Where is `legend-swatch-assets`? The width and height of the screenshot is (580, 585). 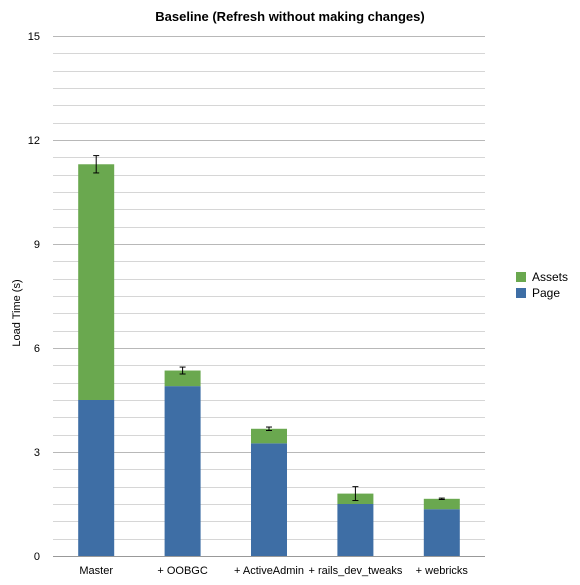 legend-swatch-assets is located at coordinates (521, 277).